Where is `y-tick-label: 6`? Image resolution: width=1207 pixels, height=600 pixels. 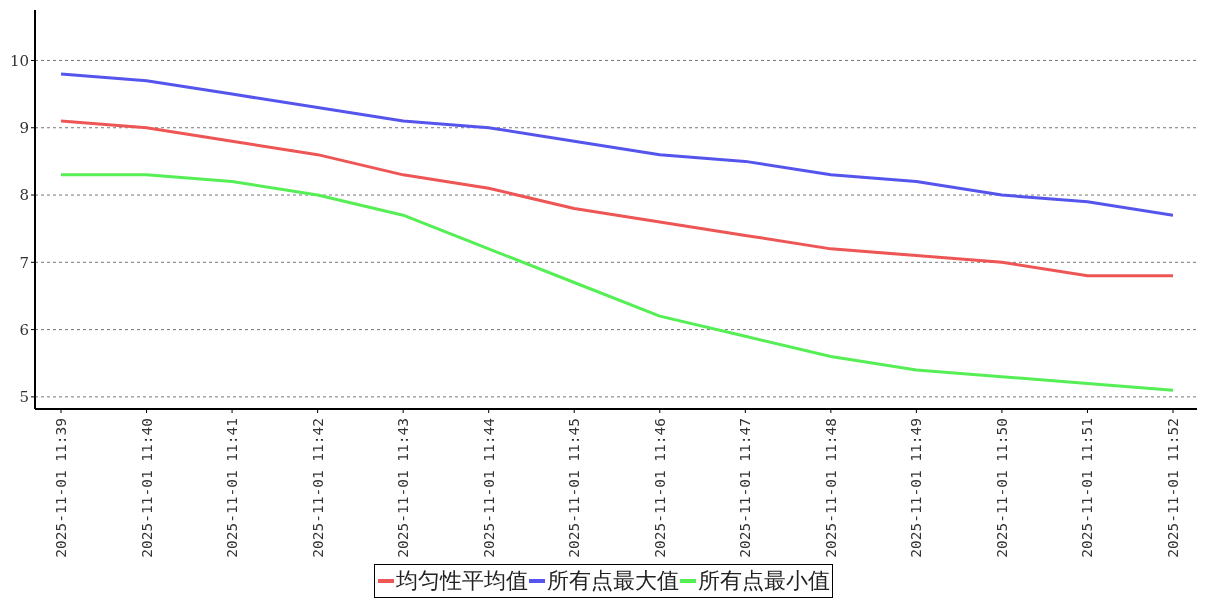
y-tick-label: 6 is located at coordinates (24, 329).